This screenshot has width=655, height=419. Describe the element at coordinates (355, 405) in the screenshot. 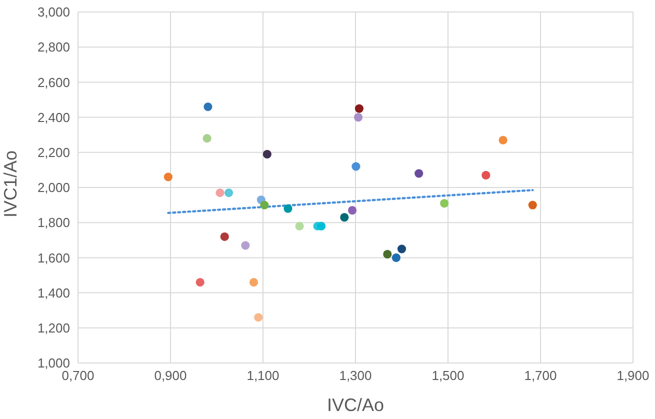

I see `x-axis-title: IVC/Ao` at that location.